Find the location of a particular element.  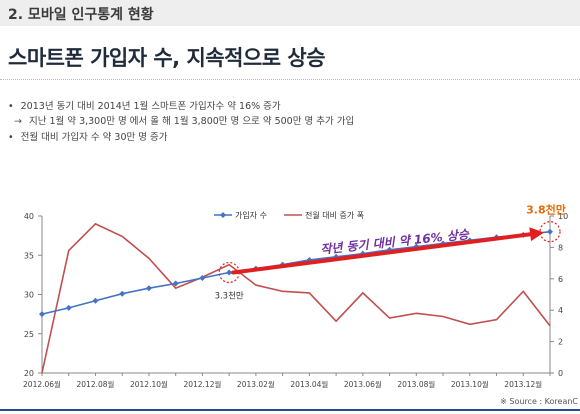

bullet-text: 2013년 동기 대비 2014년 1월 스마트폰 가입자수 약 16% 증가 is located at coordinates (150, 106).